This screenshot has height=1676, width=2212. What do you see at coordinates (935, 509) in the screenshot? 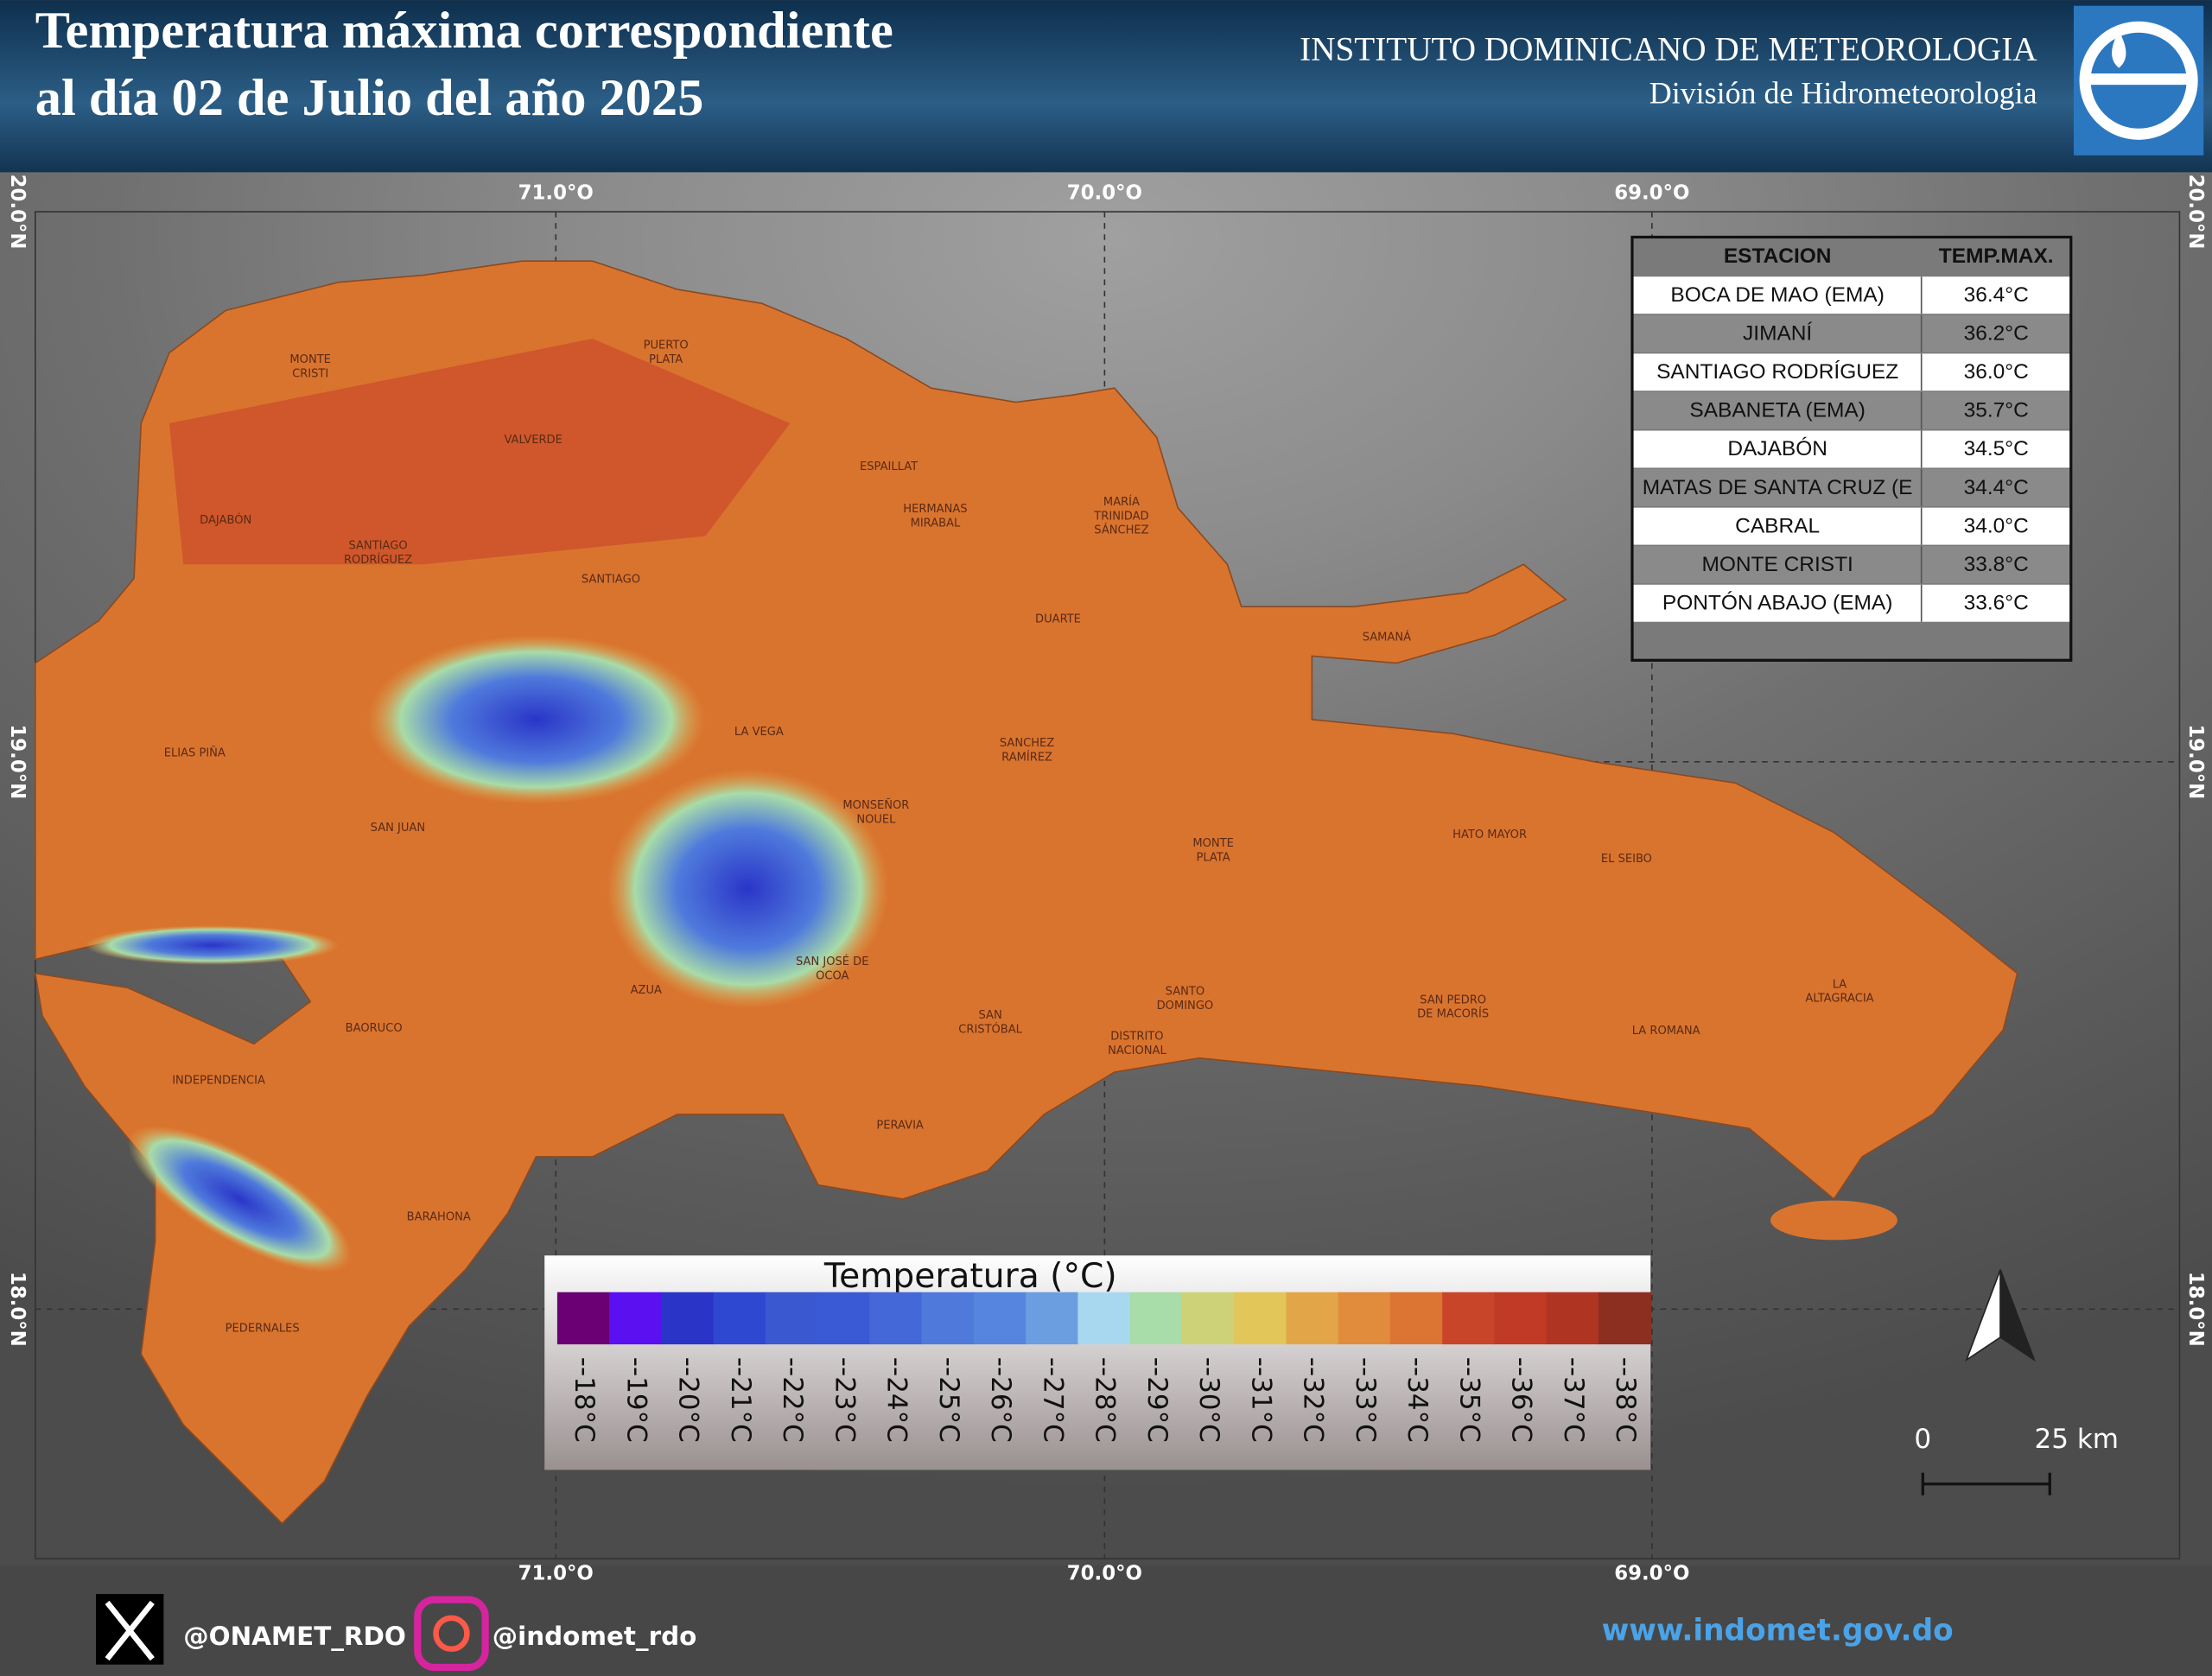
I see `place-label: HERMANAS` at bounding box center [935, 509].